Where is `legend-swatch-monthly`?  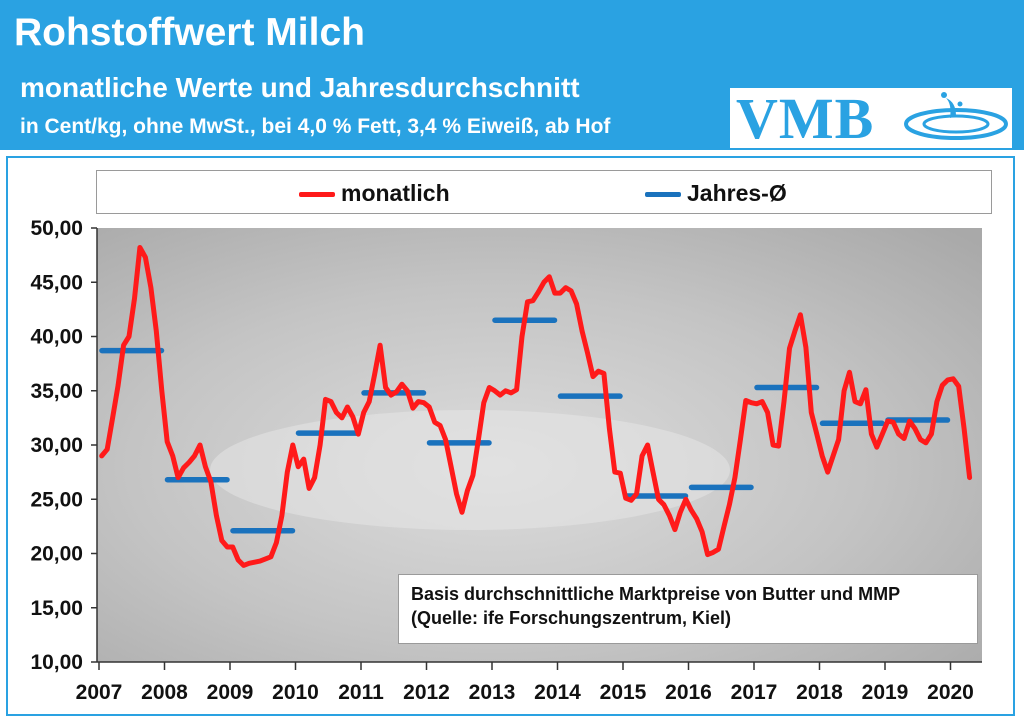 legend-swatch-monthly is located at coordinates (317, 194).